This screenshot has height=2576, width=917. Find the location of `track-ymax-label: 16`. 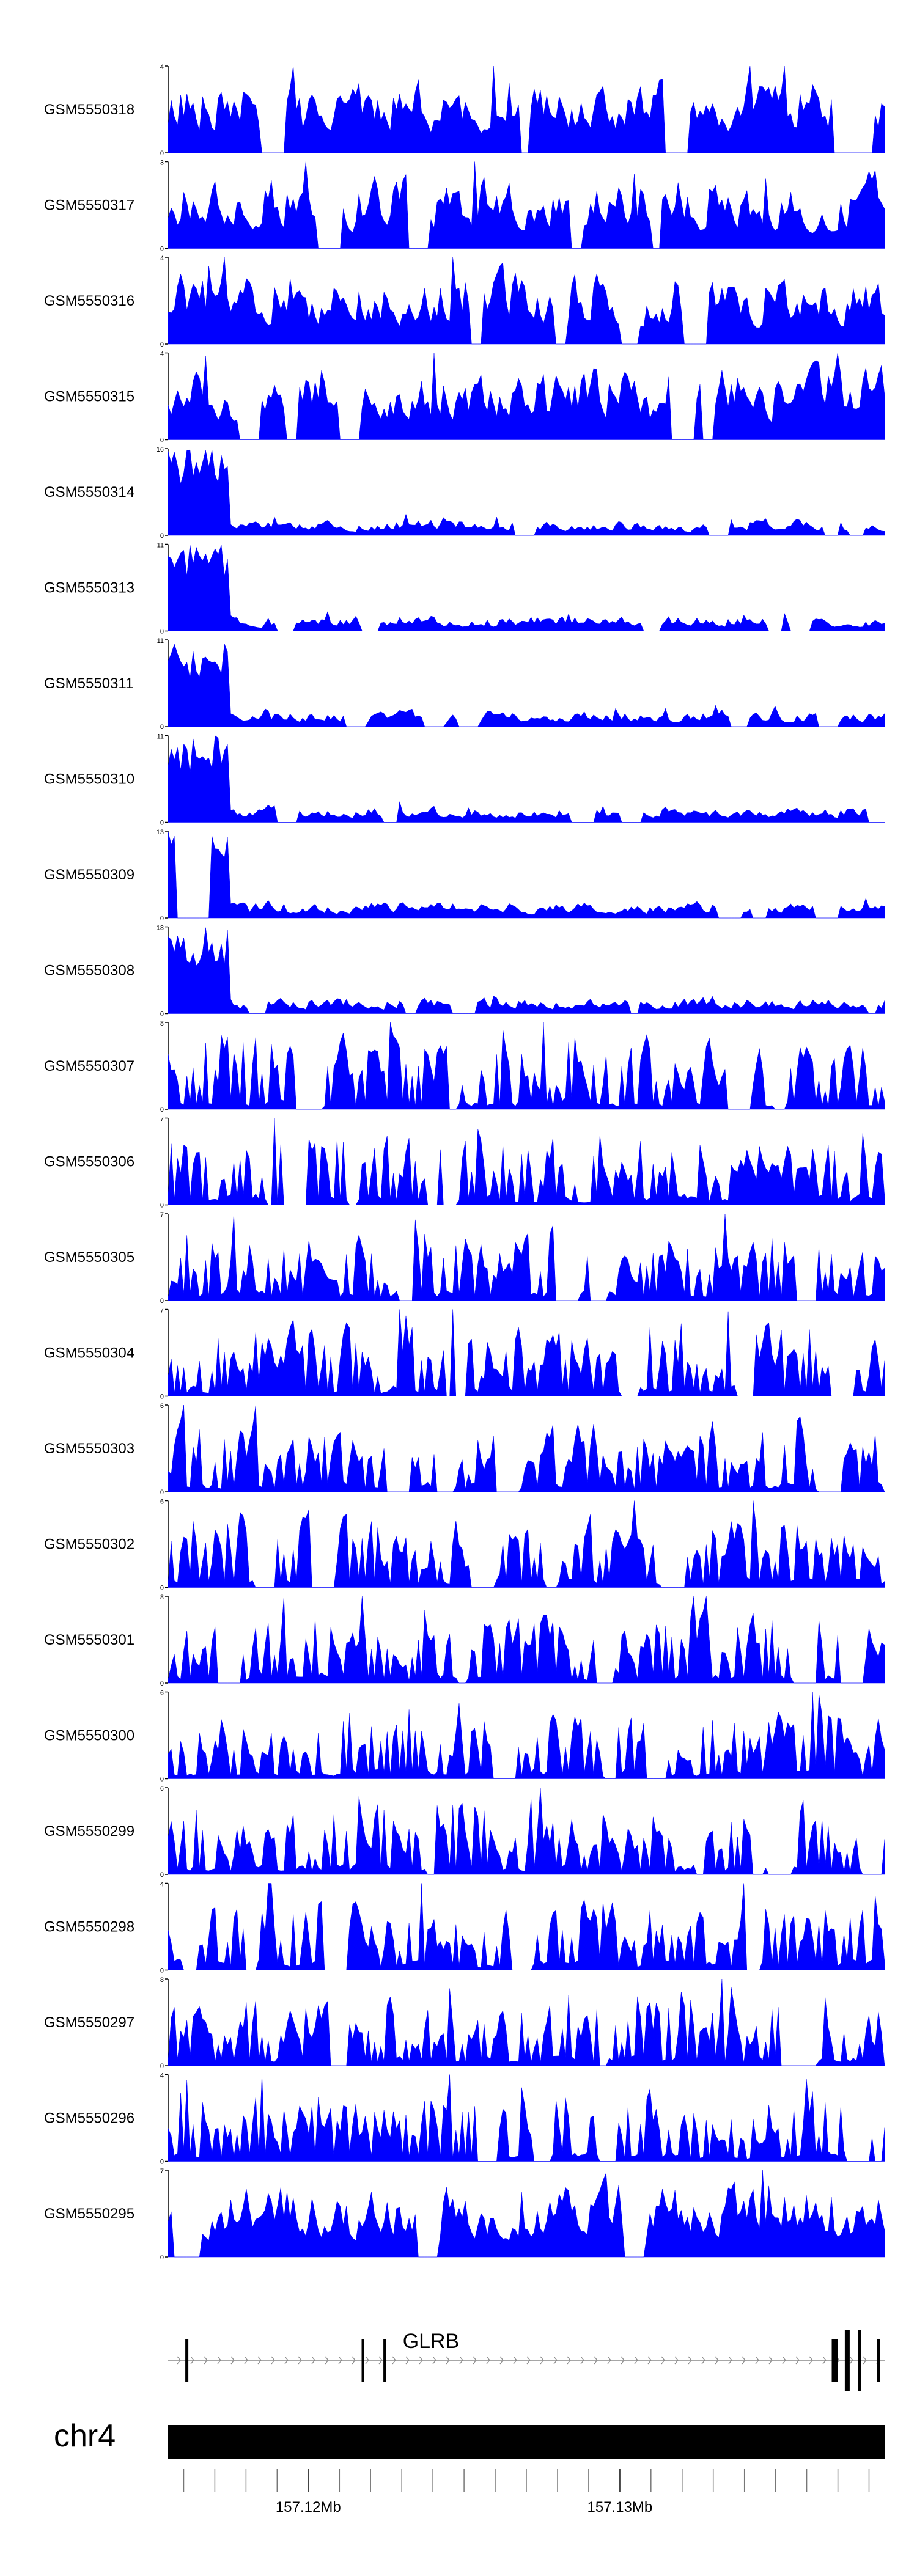

track-ymax-label: 16 is located at coordinates (160, 449).